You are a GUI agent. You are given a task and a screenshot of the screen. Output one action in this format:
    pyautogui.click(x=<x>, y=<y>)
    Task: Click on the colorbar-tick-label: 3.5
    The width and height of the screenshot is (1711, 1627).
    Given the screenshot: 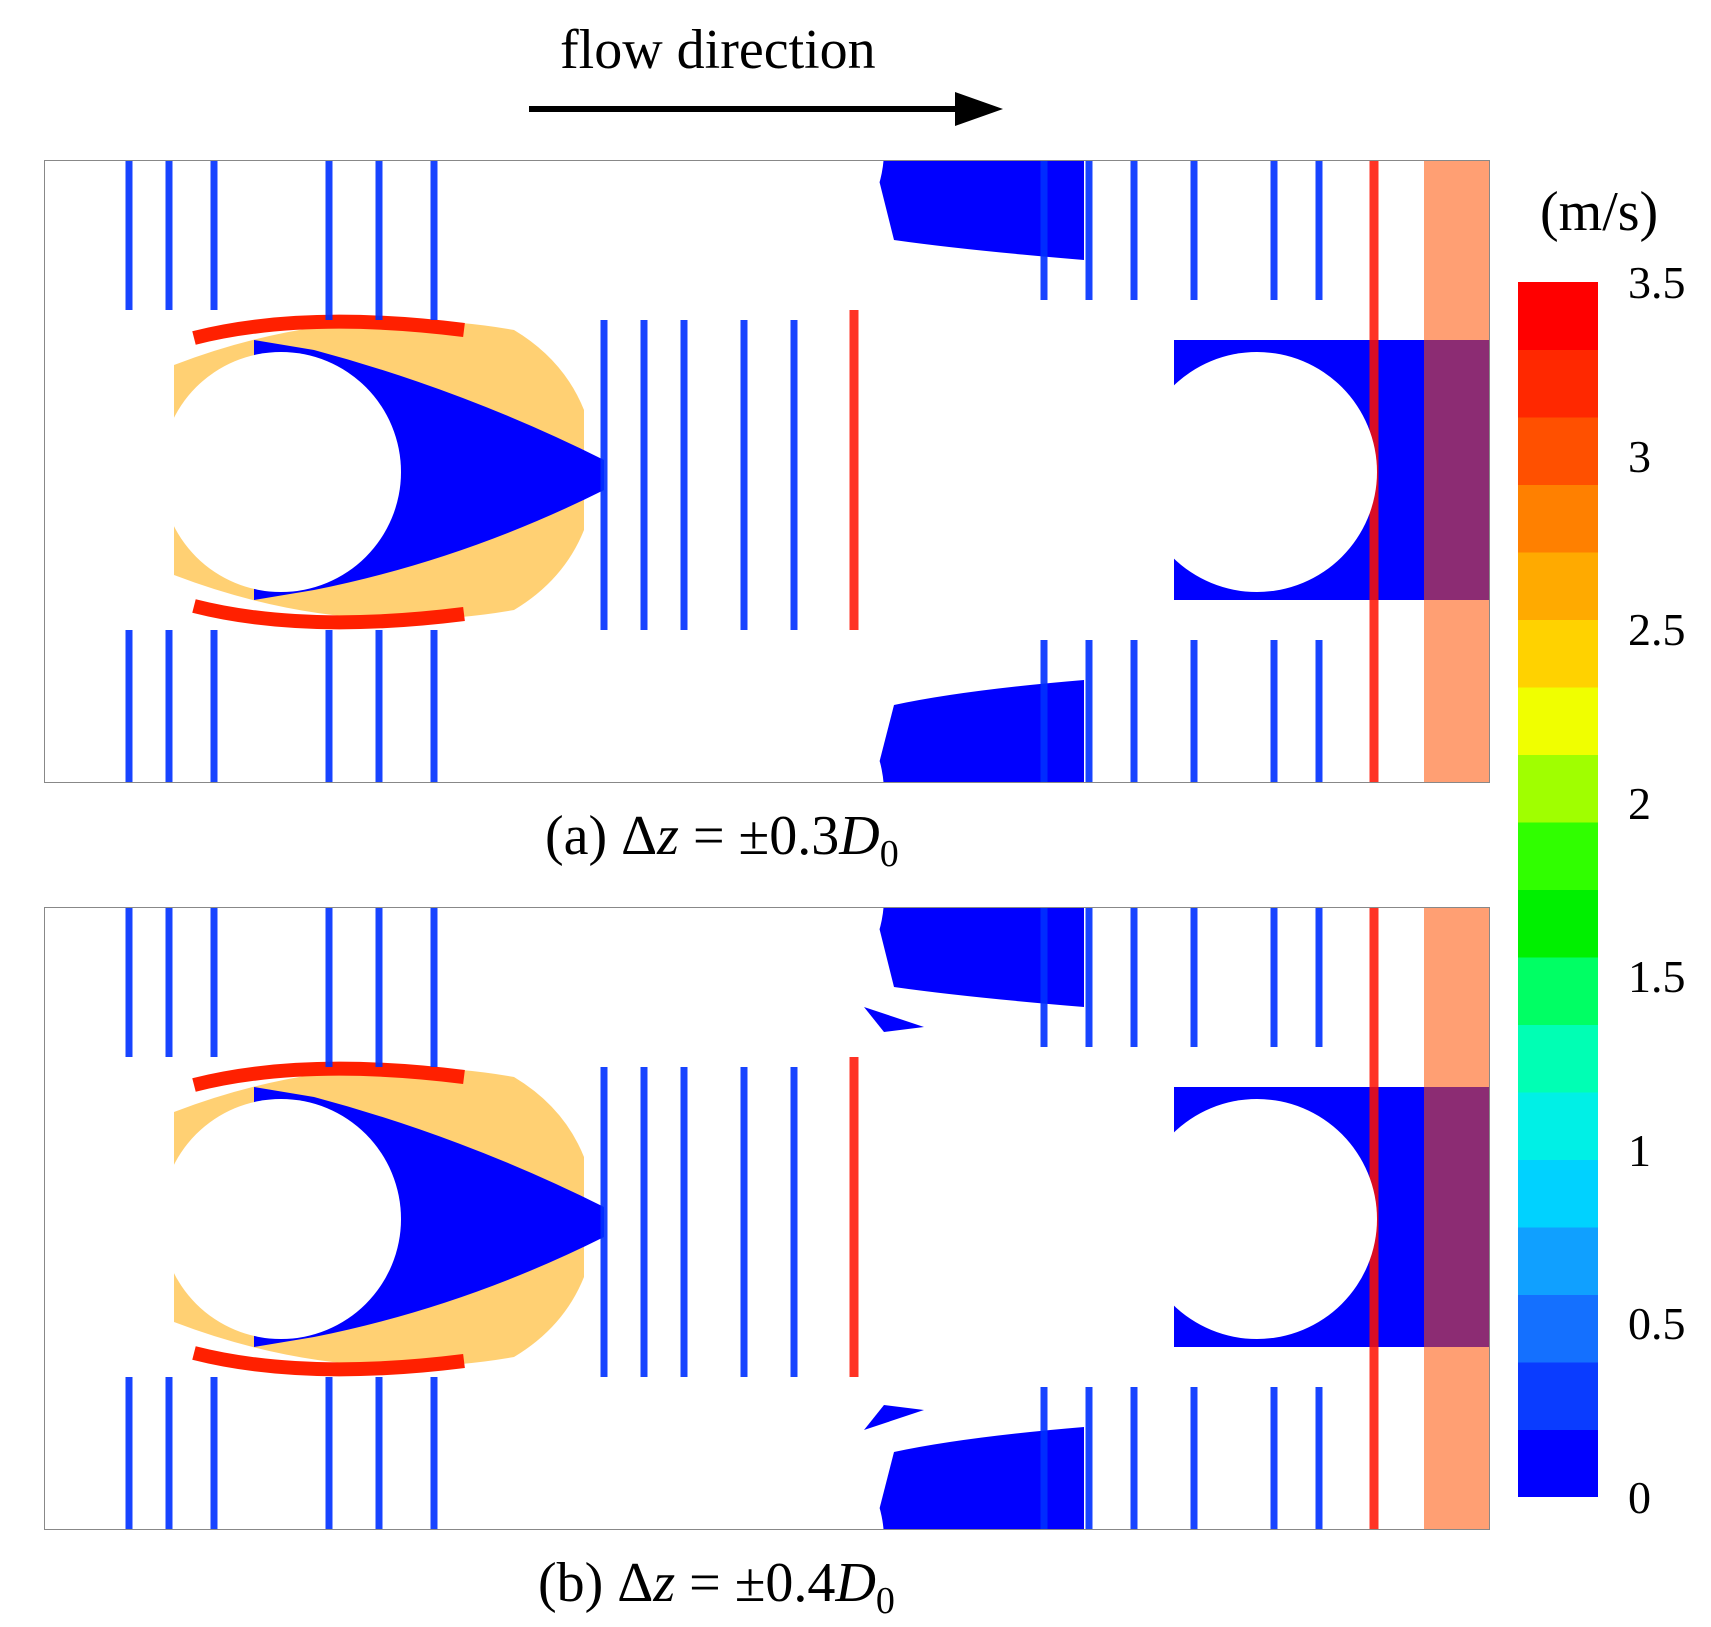 What is the action you would take?
    pyautogui.click(x=1657, y=282)
    